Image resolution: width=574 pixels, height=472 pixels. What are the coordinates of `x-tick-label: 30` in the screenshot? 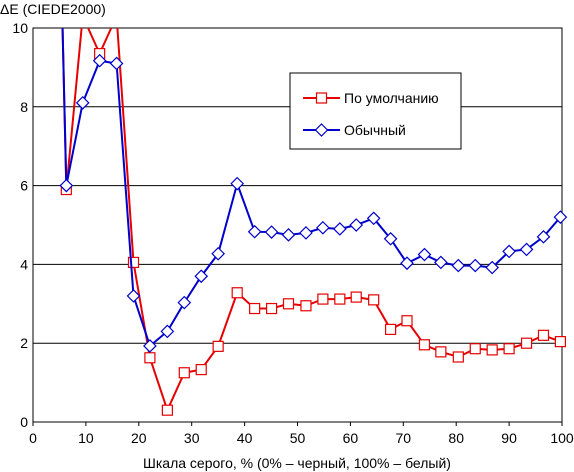 It's located at (192, 438).